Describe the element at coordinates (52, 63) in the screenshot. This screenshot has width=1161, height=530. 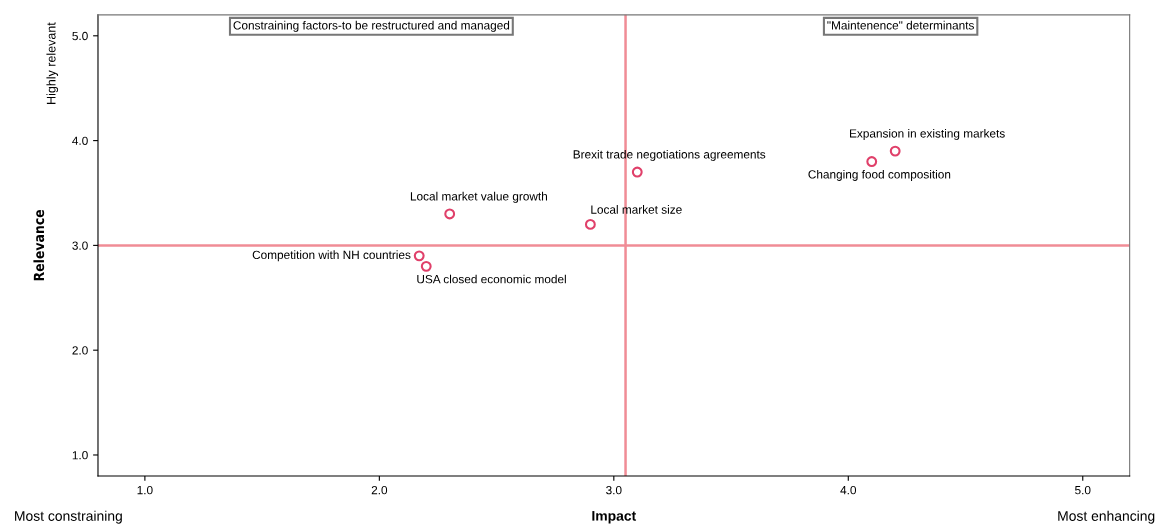
I see `text: Highly relevant` at that location.